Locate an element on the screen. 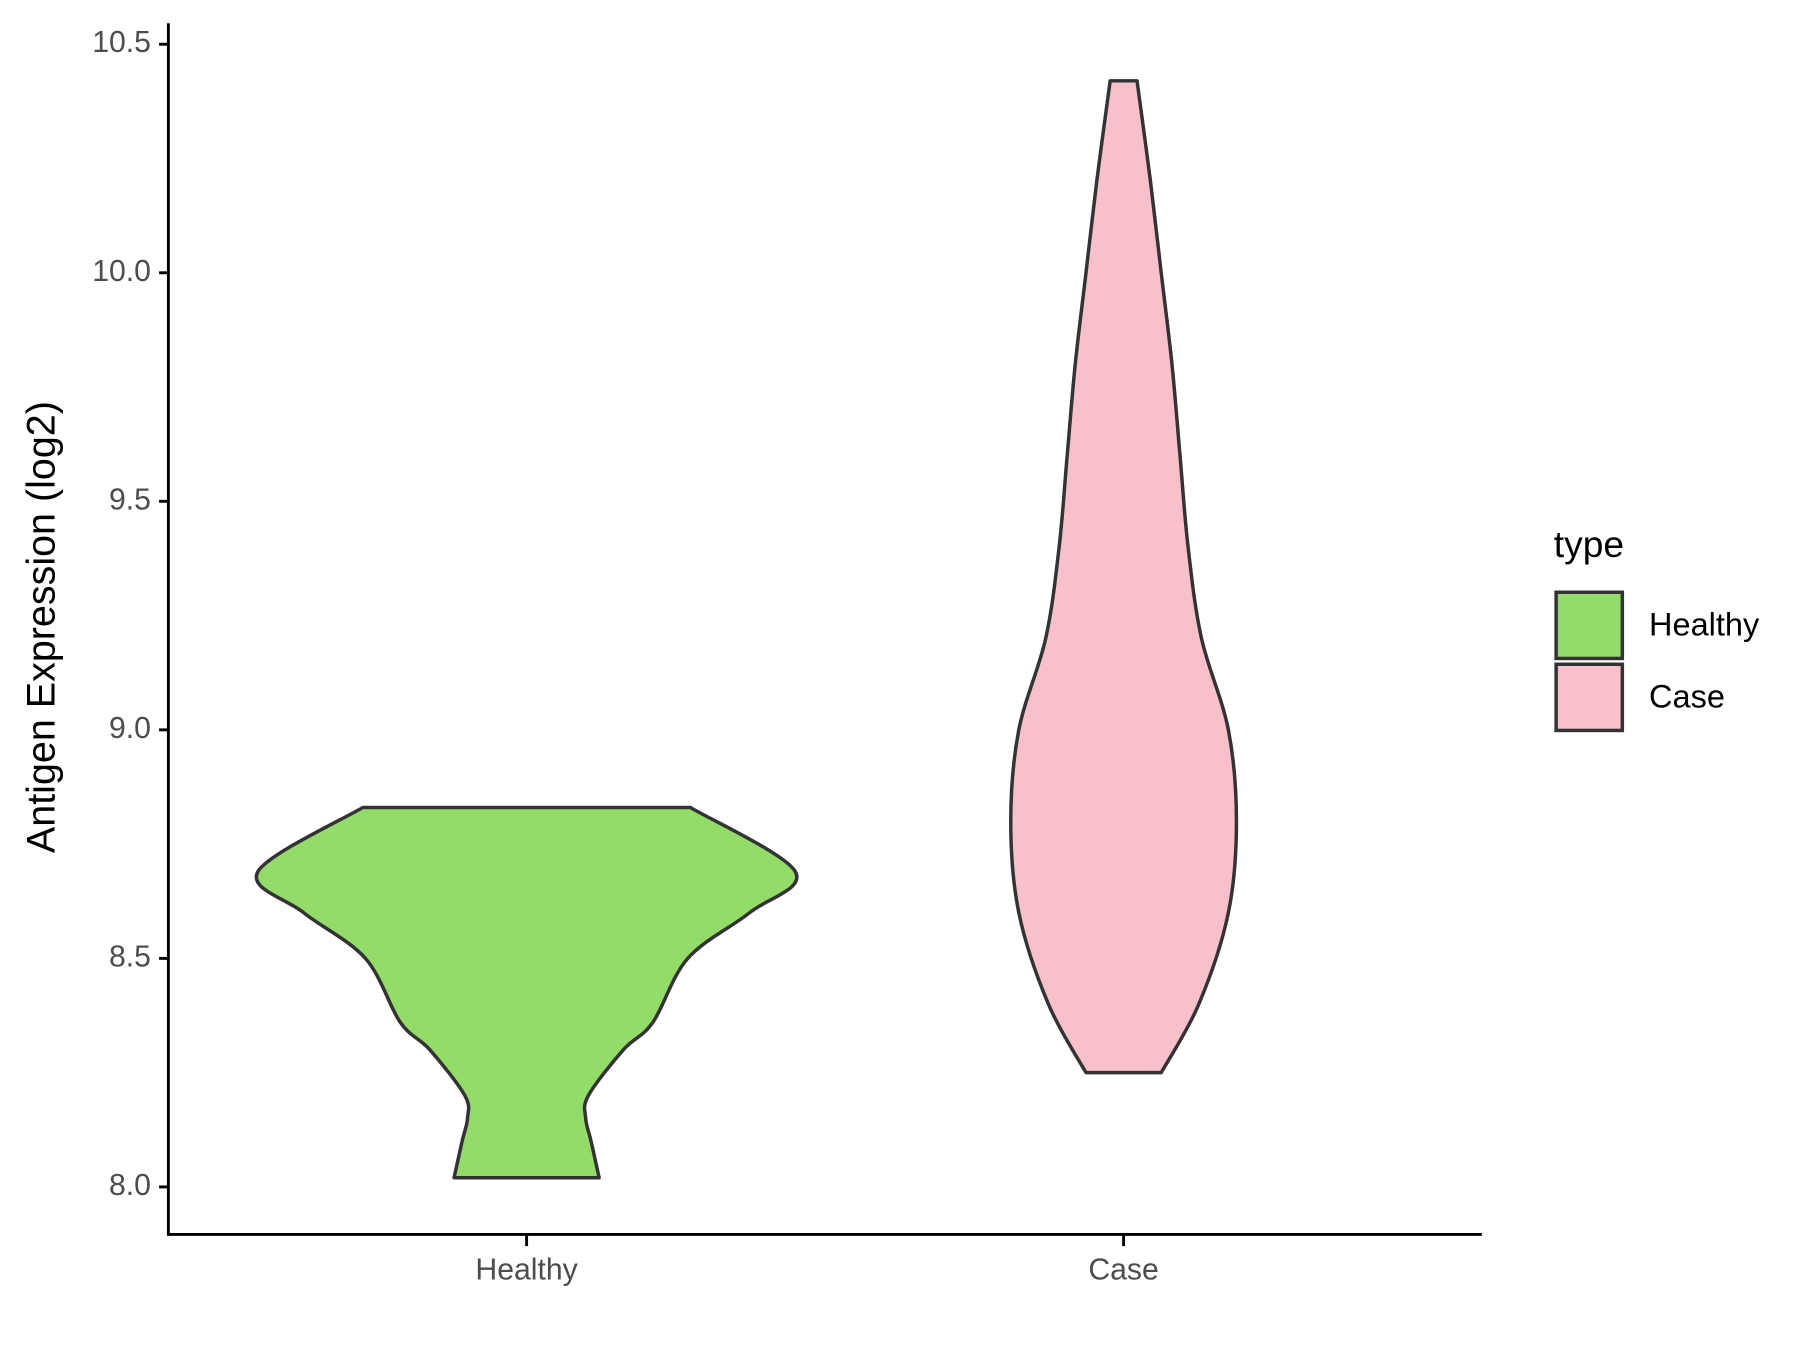 The image size is (1800, 1350). legend-label: Case is located at coordinates (1687, 697).